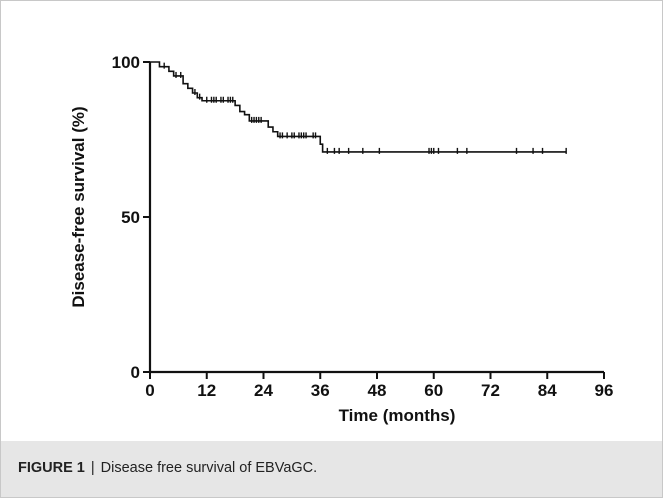 Image resolution: width=663 pixels, height=498 pixels. Describe the element at coordinates (51, 468) in the screenshot. I see `caption-label: FIGURE 1` at that location.